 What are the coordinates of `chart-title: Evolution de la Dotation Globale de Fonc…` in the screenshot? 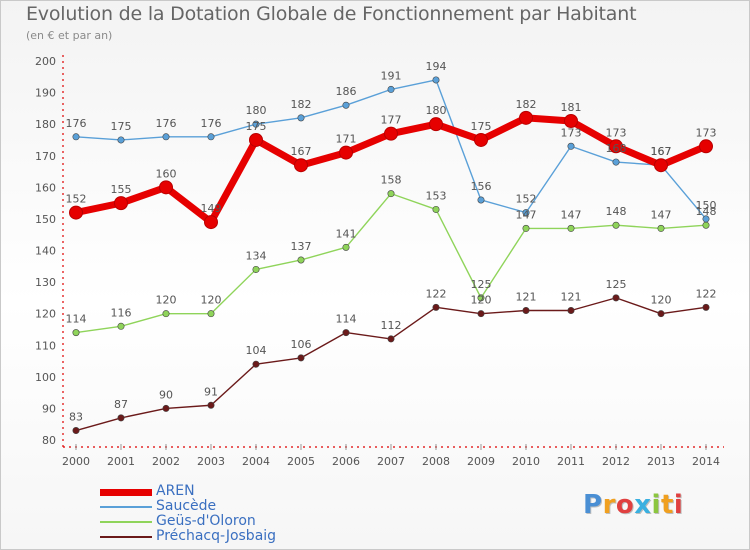 It's located at (331, 14).